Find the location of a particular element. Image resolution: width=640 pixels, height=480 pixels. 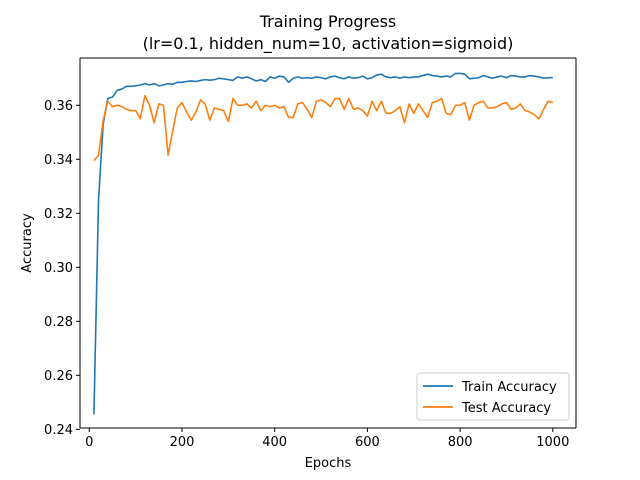

y-axis-ticks: 0.24 0.26 0.28 0.30 0.32 0.34 0.36 is located at coordinates (62, 268).